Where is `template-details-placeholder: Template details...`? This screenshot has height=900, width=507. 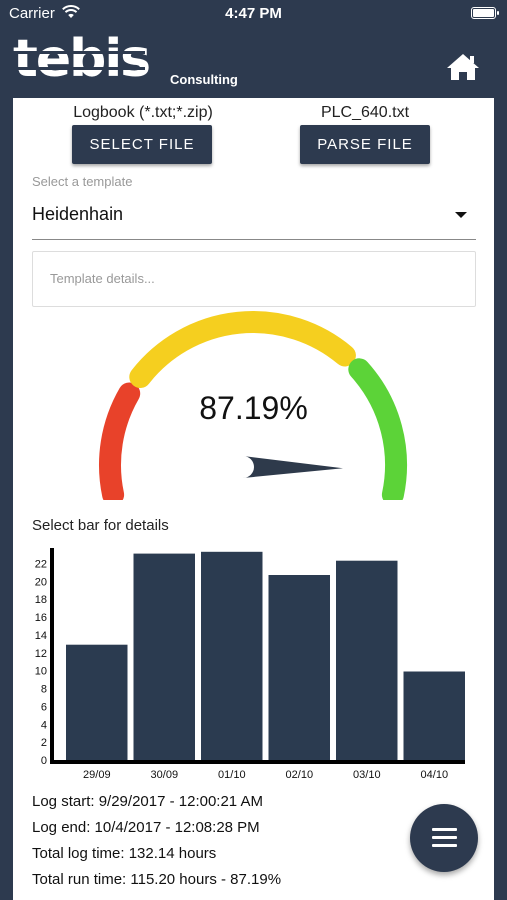
template-details-placeholder: Template details... is located at coordinates (102, 278).